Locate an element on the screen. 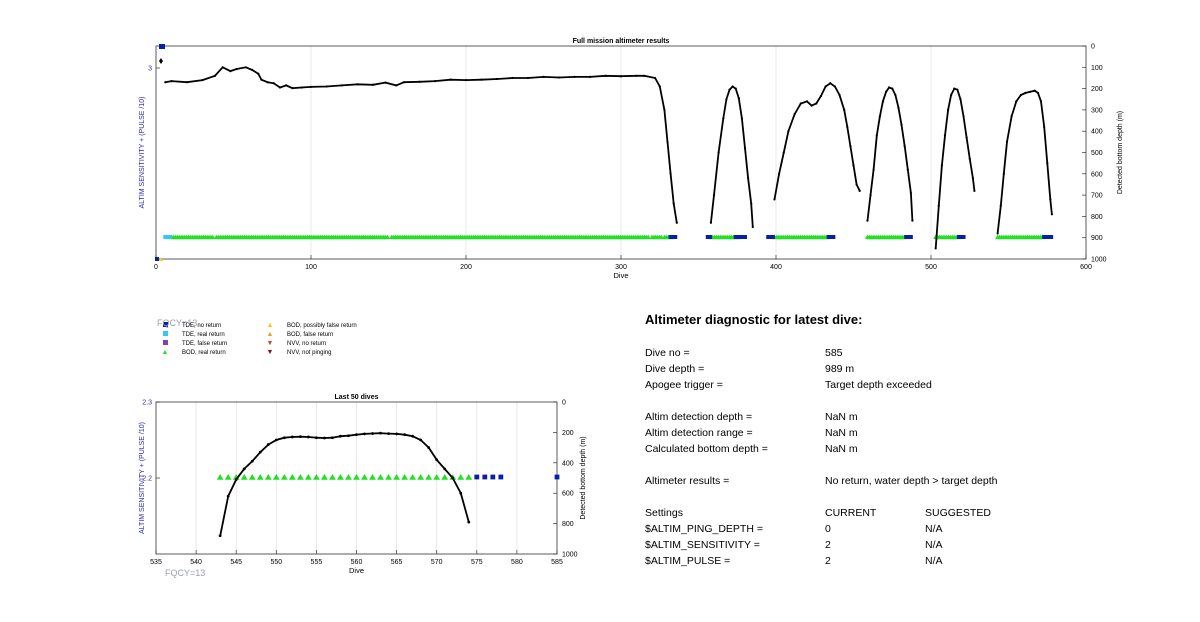  legend-item: ▼ NVV, no return is located at coordinates (296, 344).